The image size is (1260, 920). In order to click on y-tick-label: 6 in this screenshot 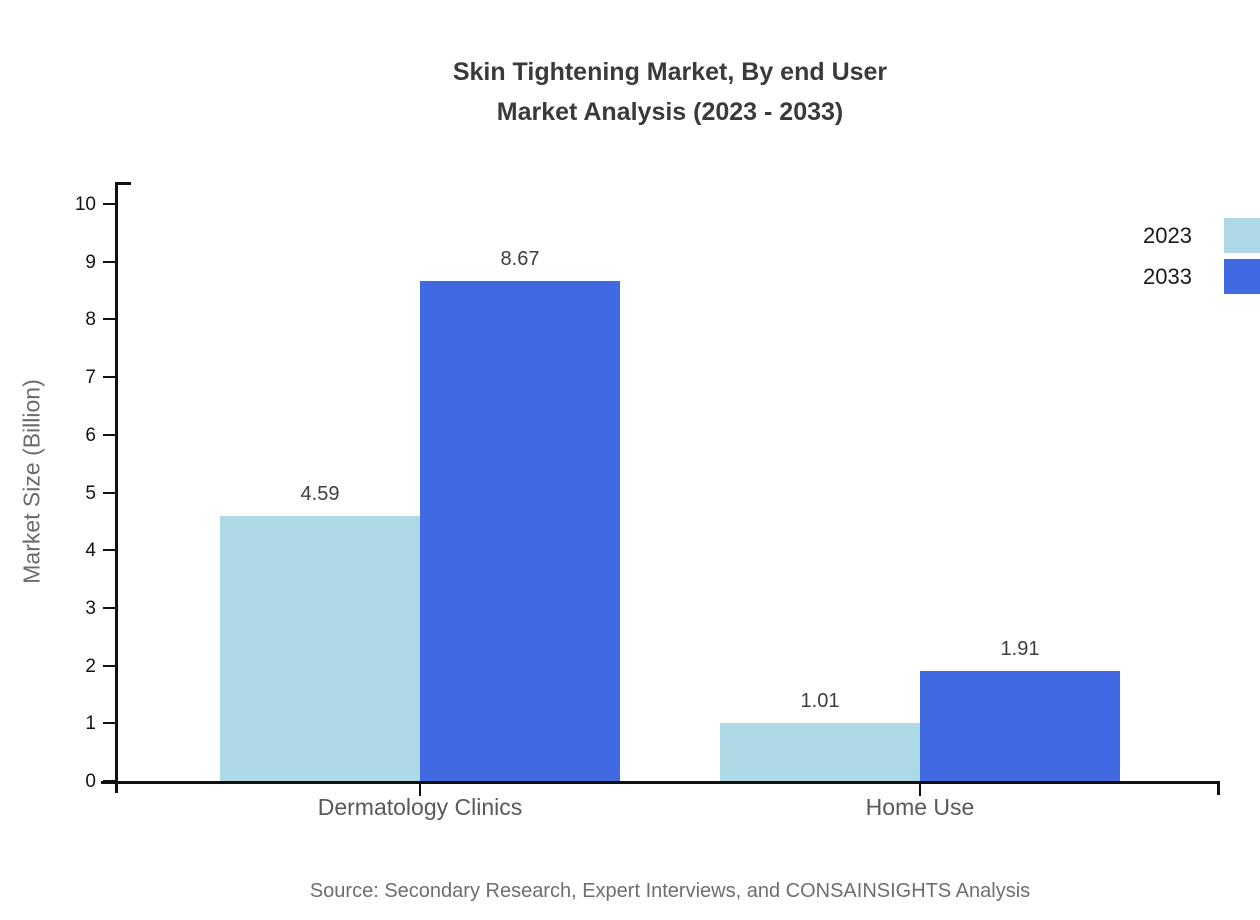, I will do `click(90, 435)`.